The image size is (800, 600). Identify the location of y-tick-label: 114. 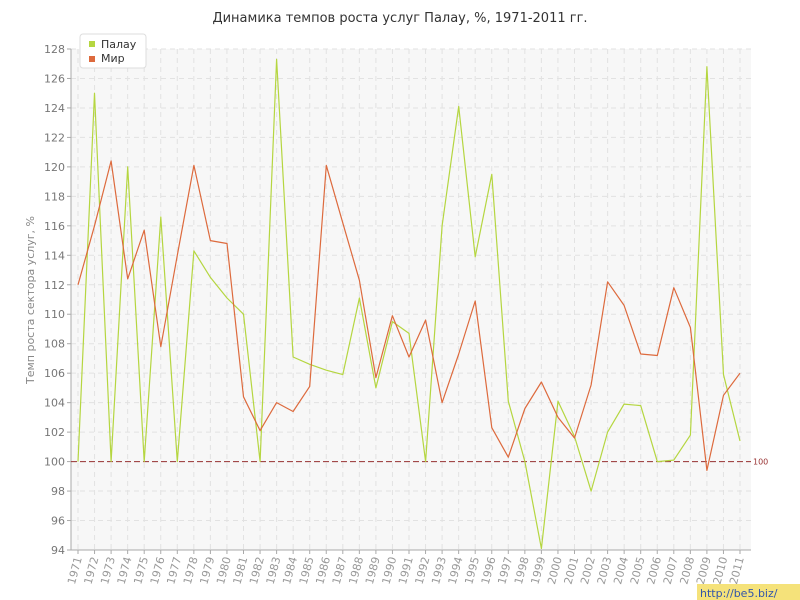
(54, 255).